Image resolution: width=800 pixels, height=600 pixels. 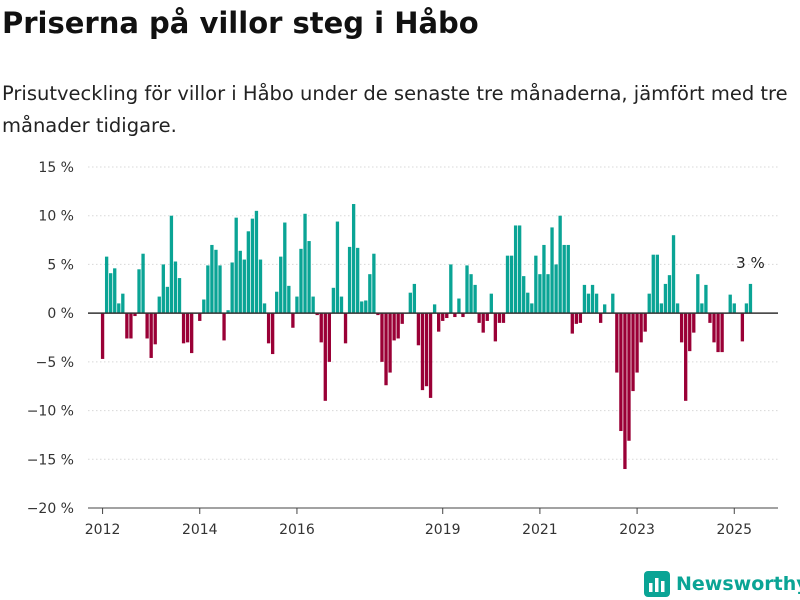 I want to click on y-tick-label: 15 %, so click(x=56, y=168).